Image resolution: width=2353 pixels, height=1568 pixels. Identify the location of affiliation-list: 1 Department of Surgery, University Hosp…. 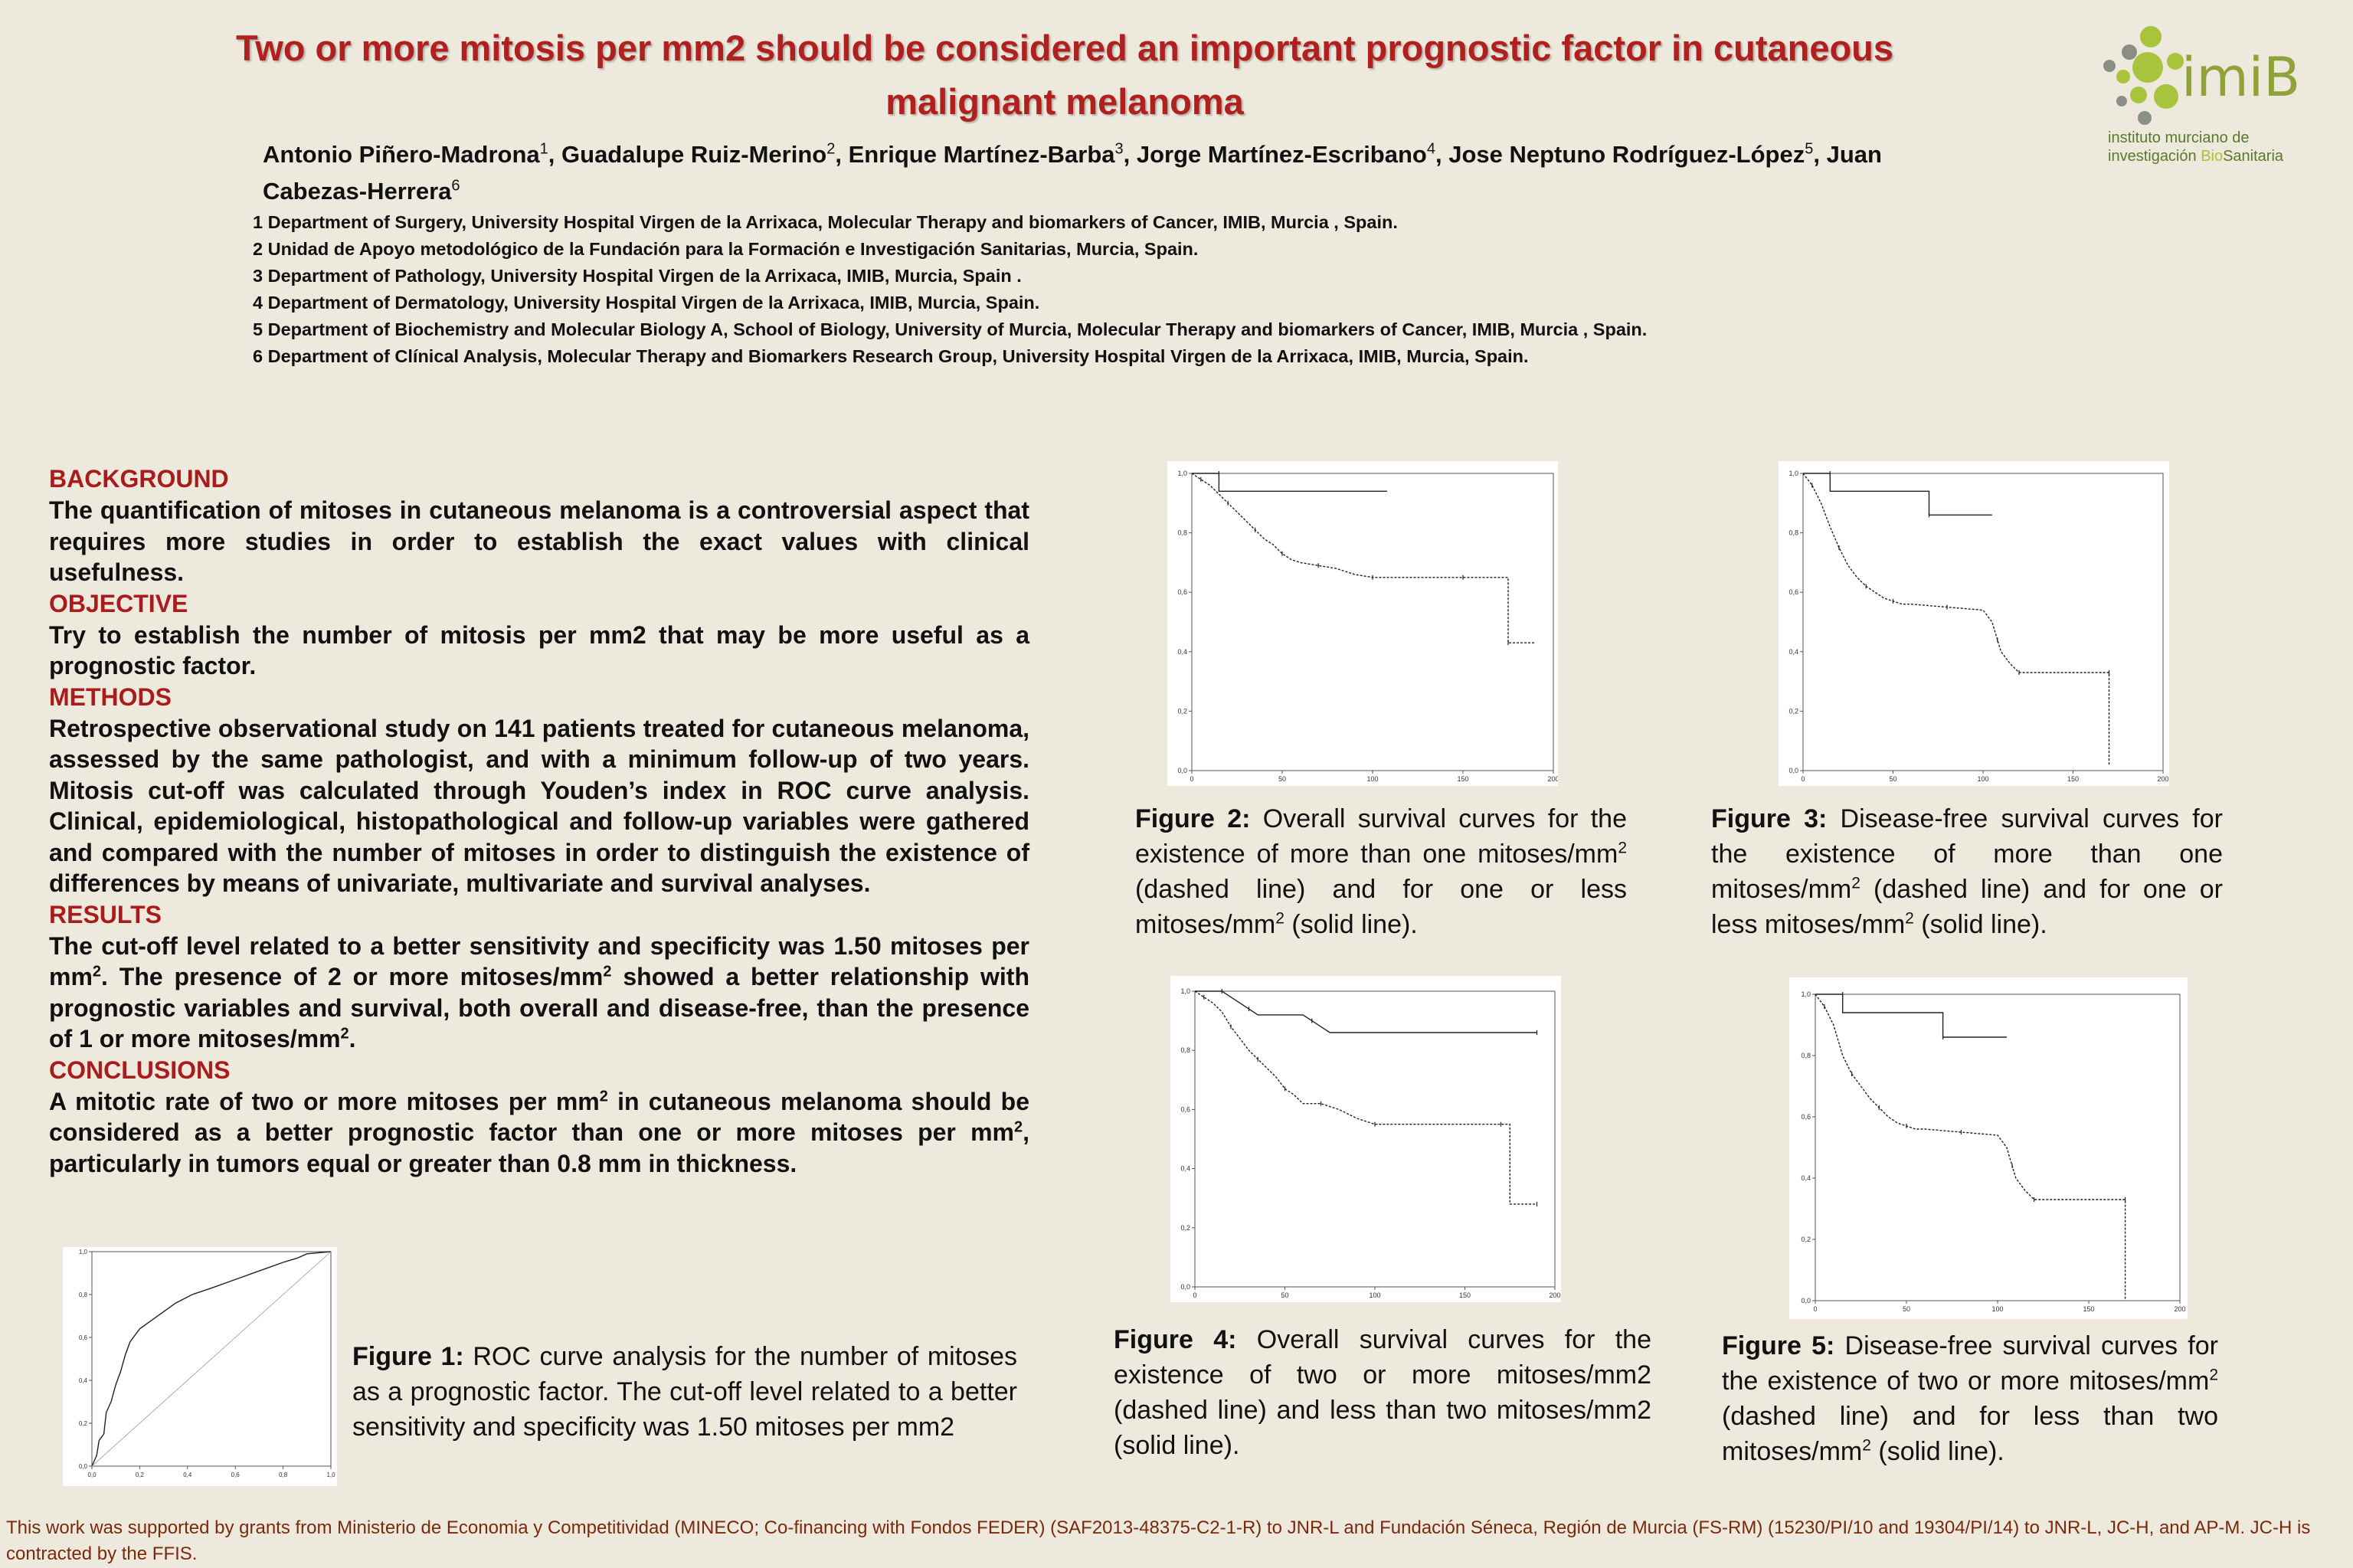
(1133, 289).